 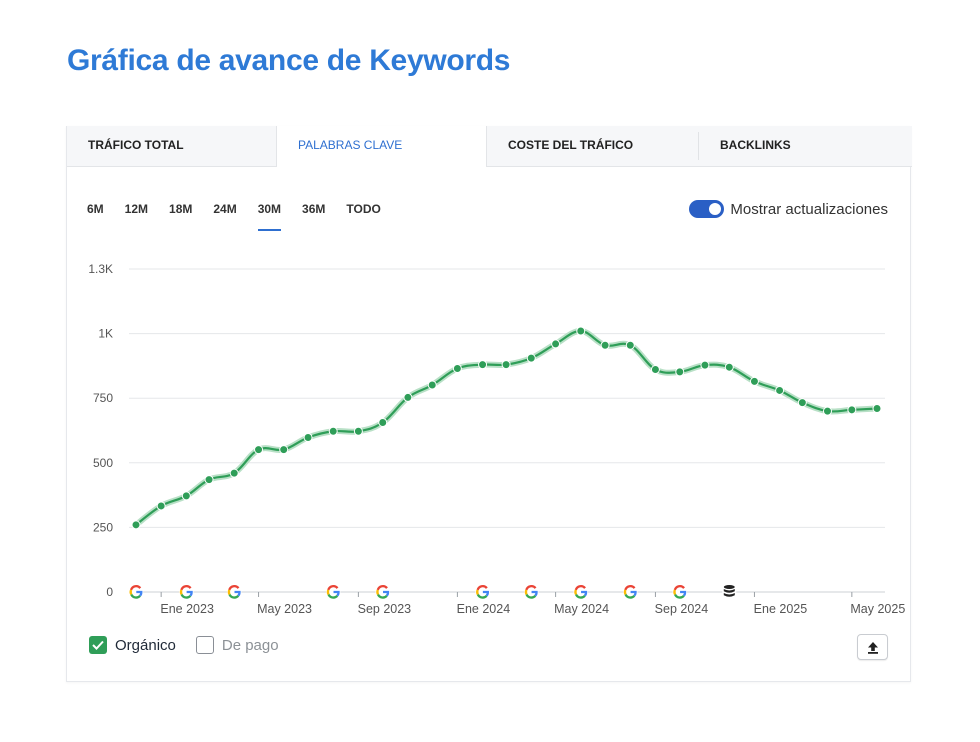 I want to click on updates-toggle: Mostrar actualizaciones, so click(x=788, y=209).